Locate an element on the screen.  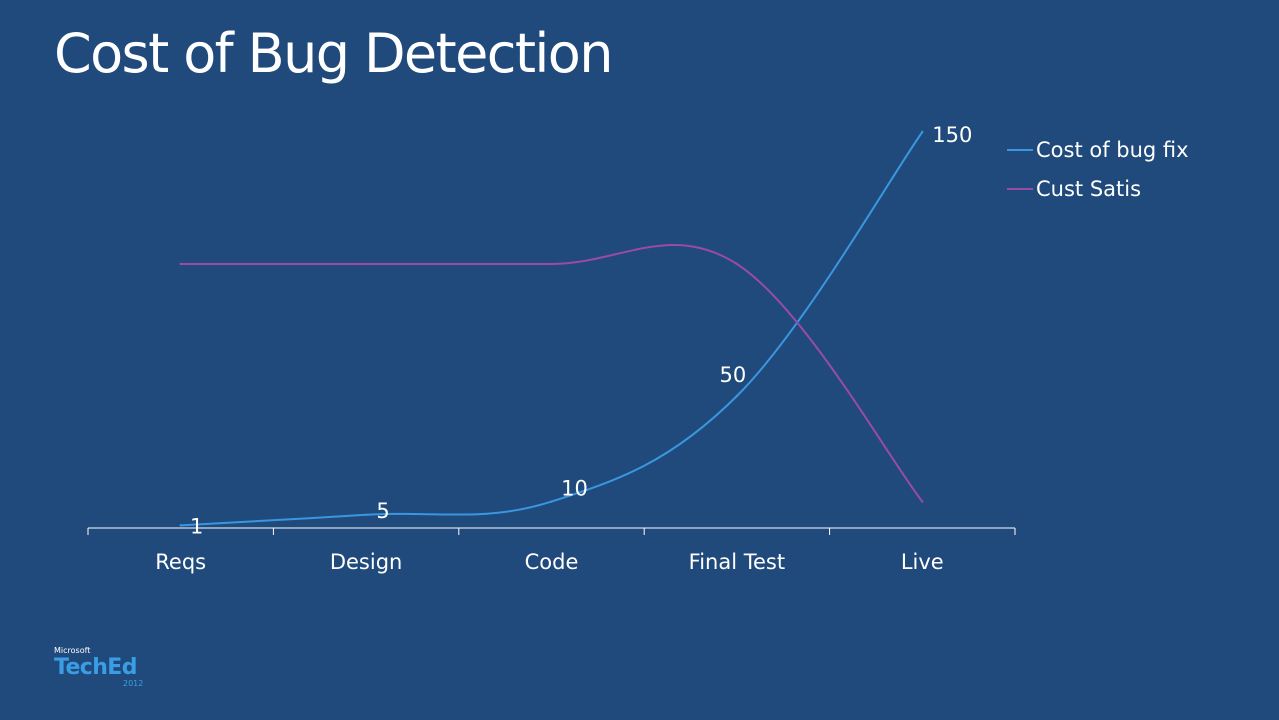
x-tick-label: Code is located at coordinates (552, 562).